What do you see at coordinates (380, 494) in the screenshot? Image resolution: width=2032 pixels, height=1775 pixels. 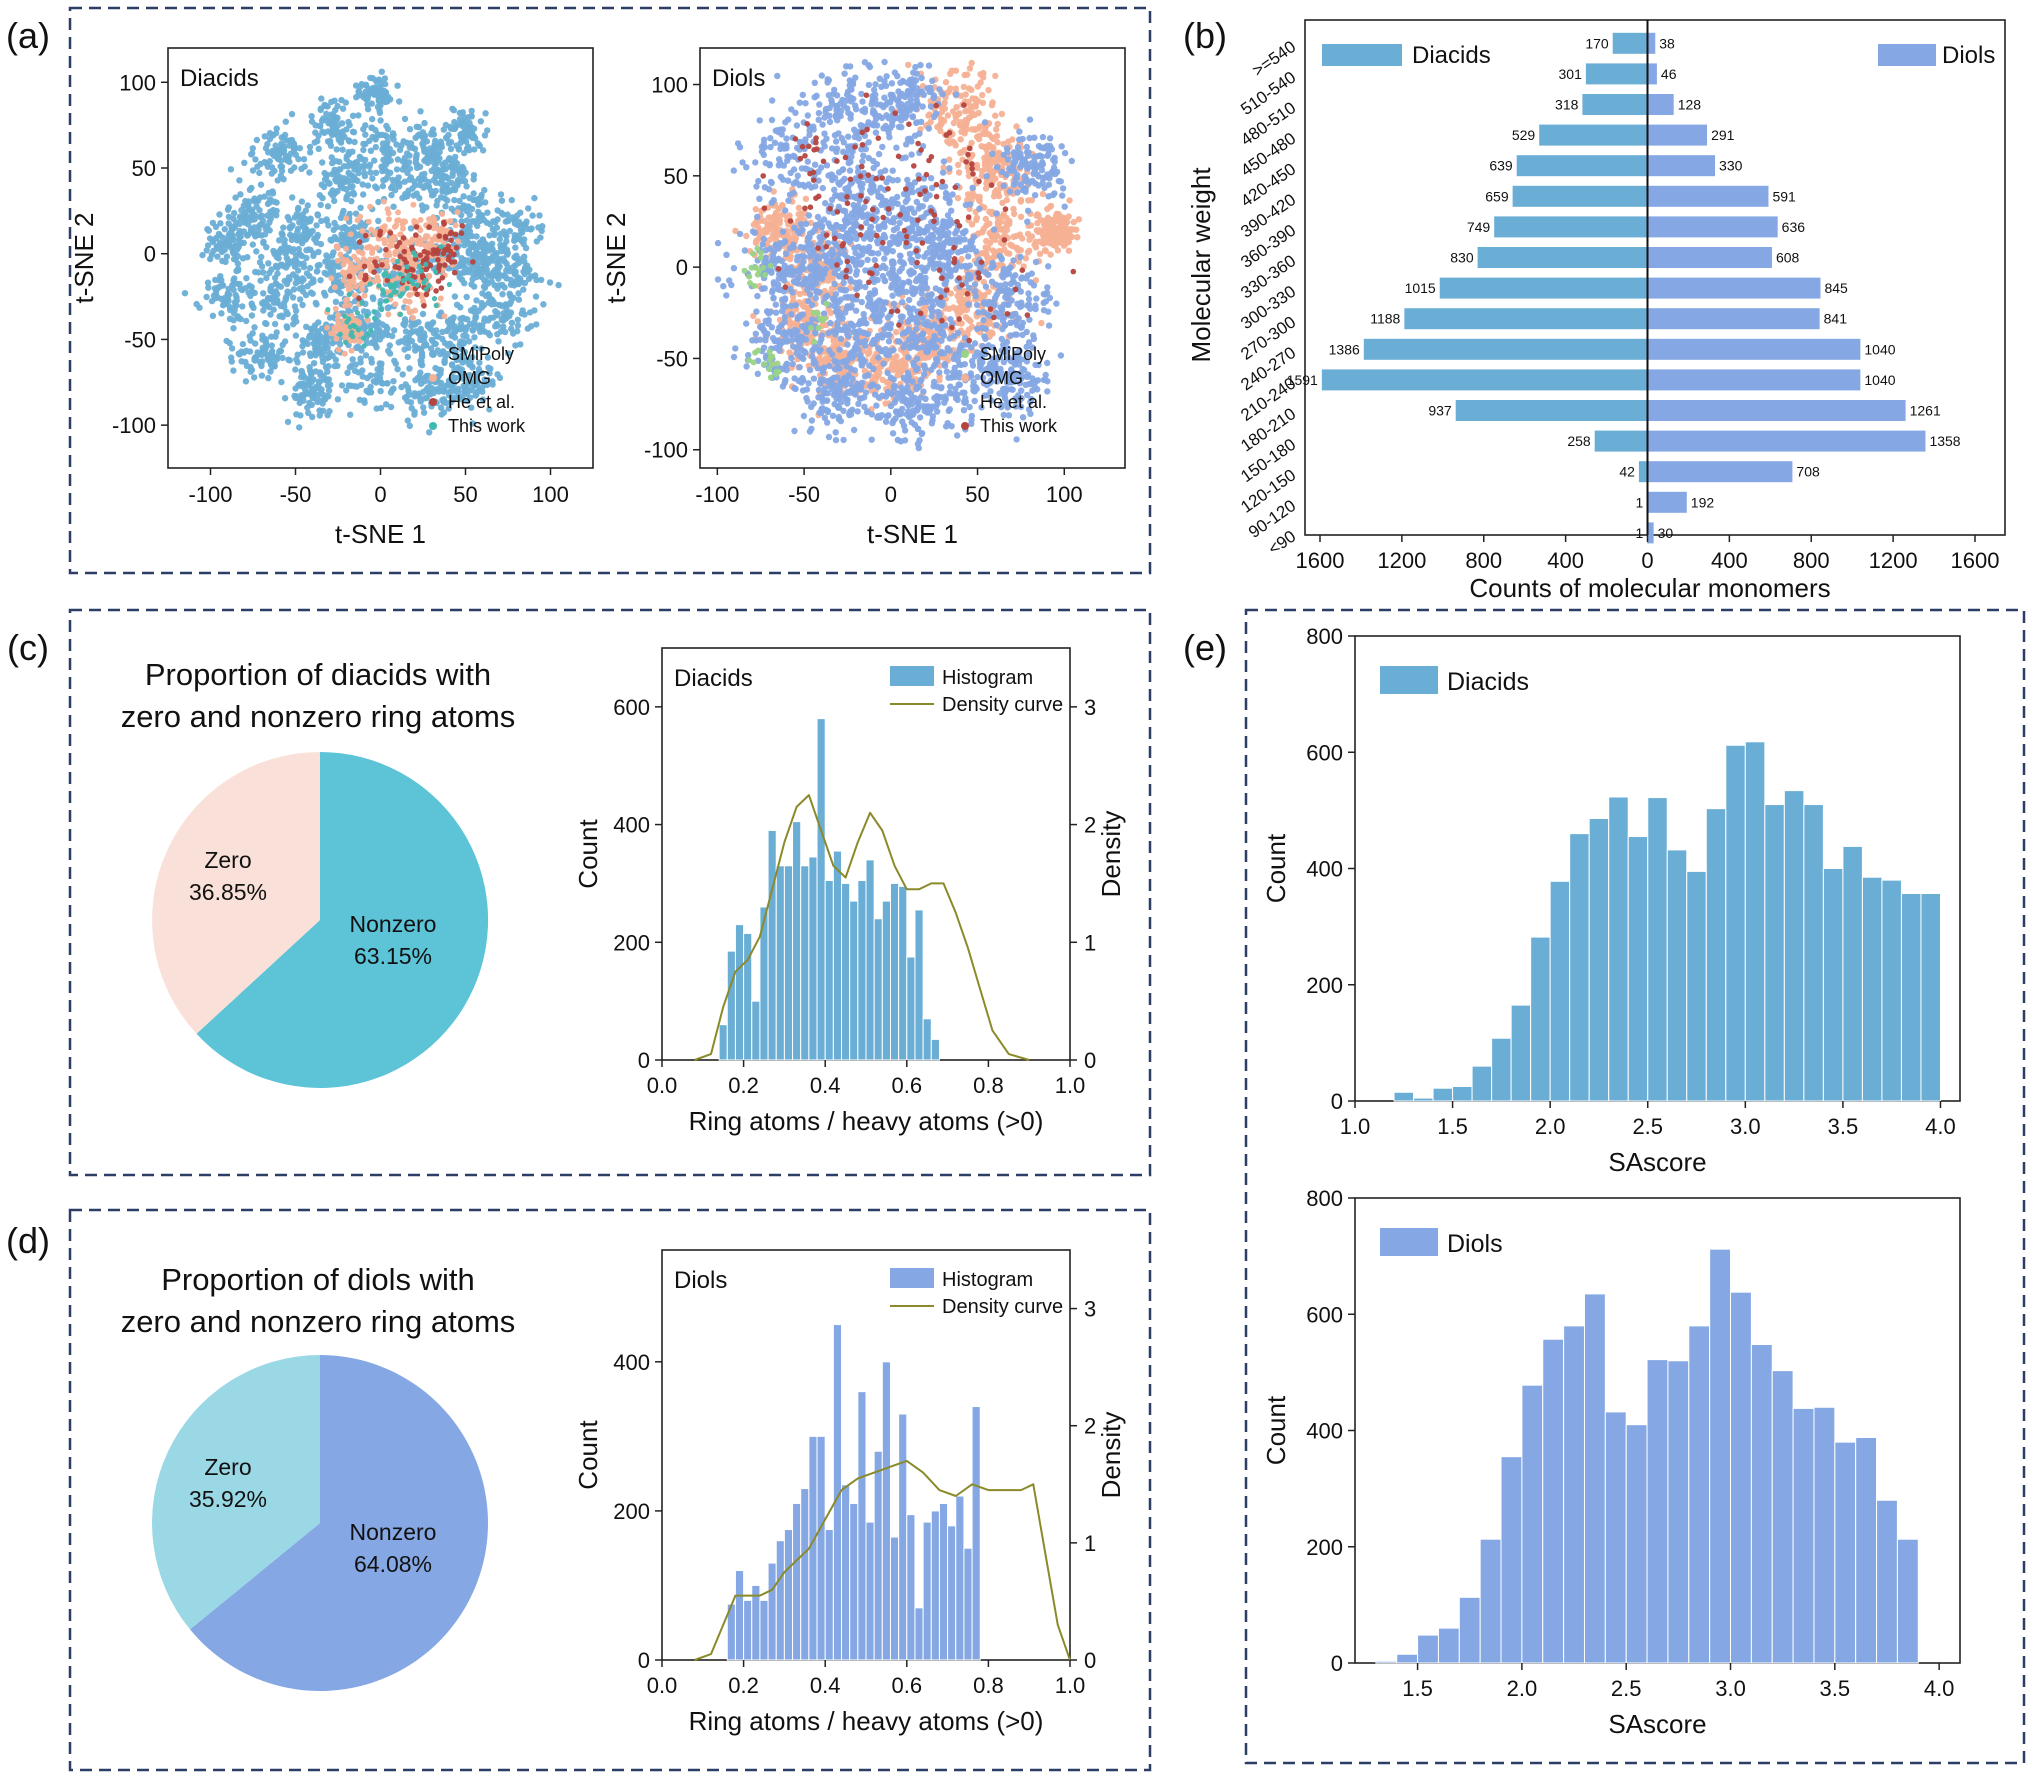 I see `x-tick-label: 0` at bounding box center [380, 494].